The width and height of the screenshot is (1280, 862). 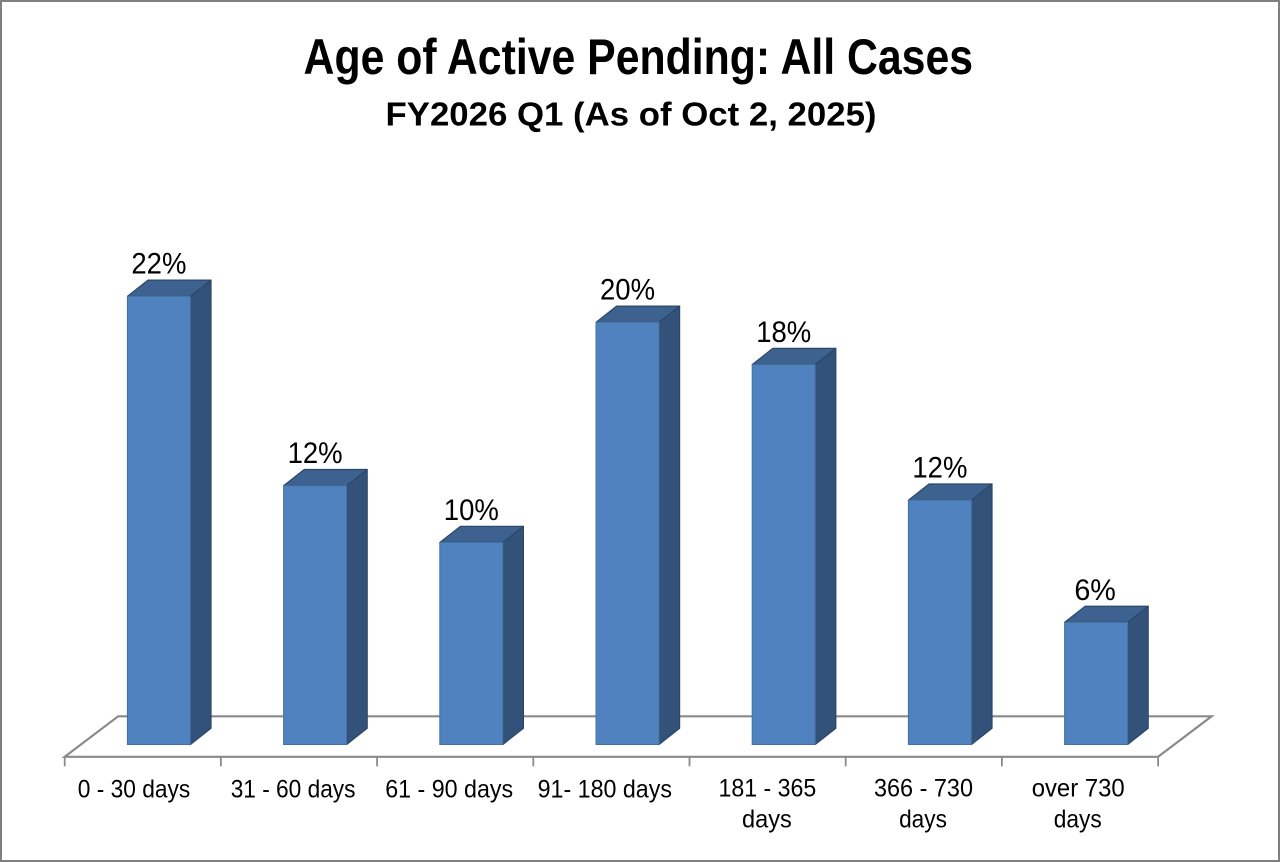 What do you see at coordinates (783, 333) in the screenshot?
I see `svg-text: 18%` at bounding box center [783, 333].